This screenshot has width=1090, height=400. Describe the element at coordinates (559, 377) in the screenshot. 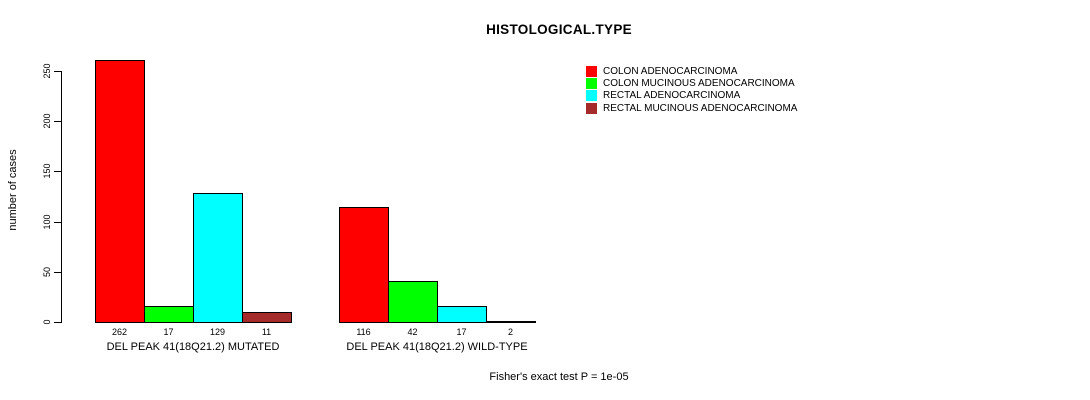

I see `annotation-text: Fisher's exact test P = 1e-05` at that location.